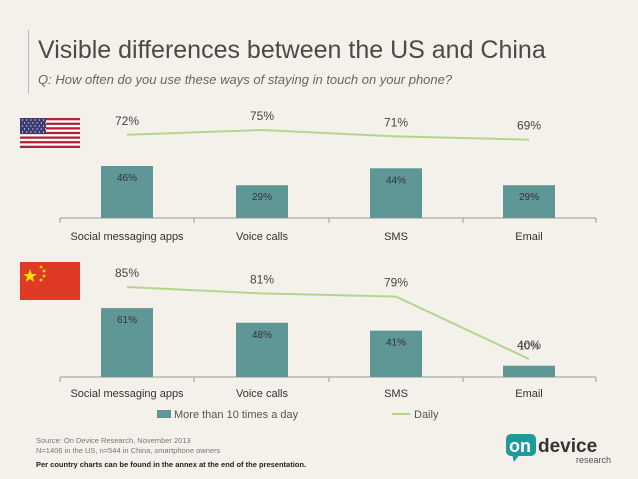 This screenshot has height=479, width=638. Describe the element at coordinates (262, 335) in the screenshot. I see `bar-value-label: 48%` at that location.